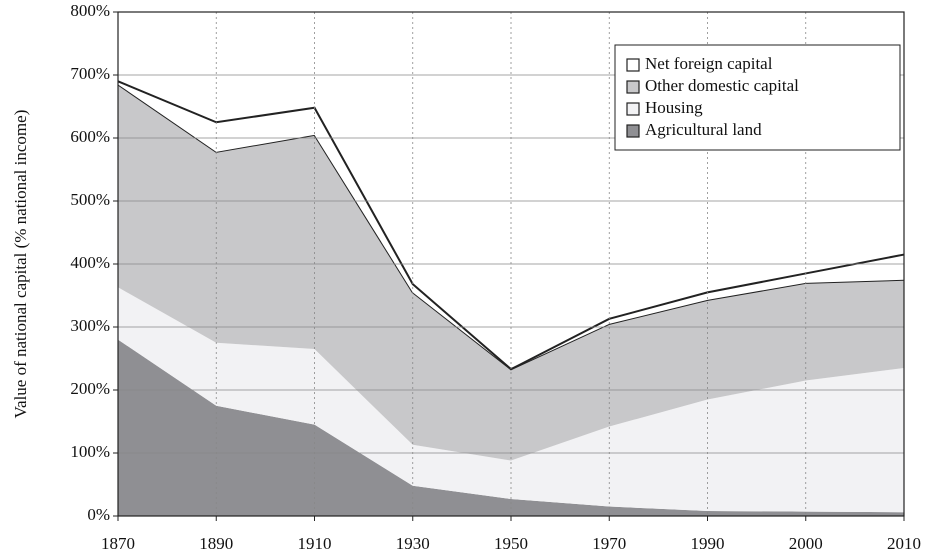  I want to click on x-tick-label: 1910, so click(315, 543).